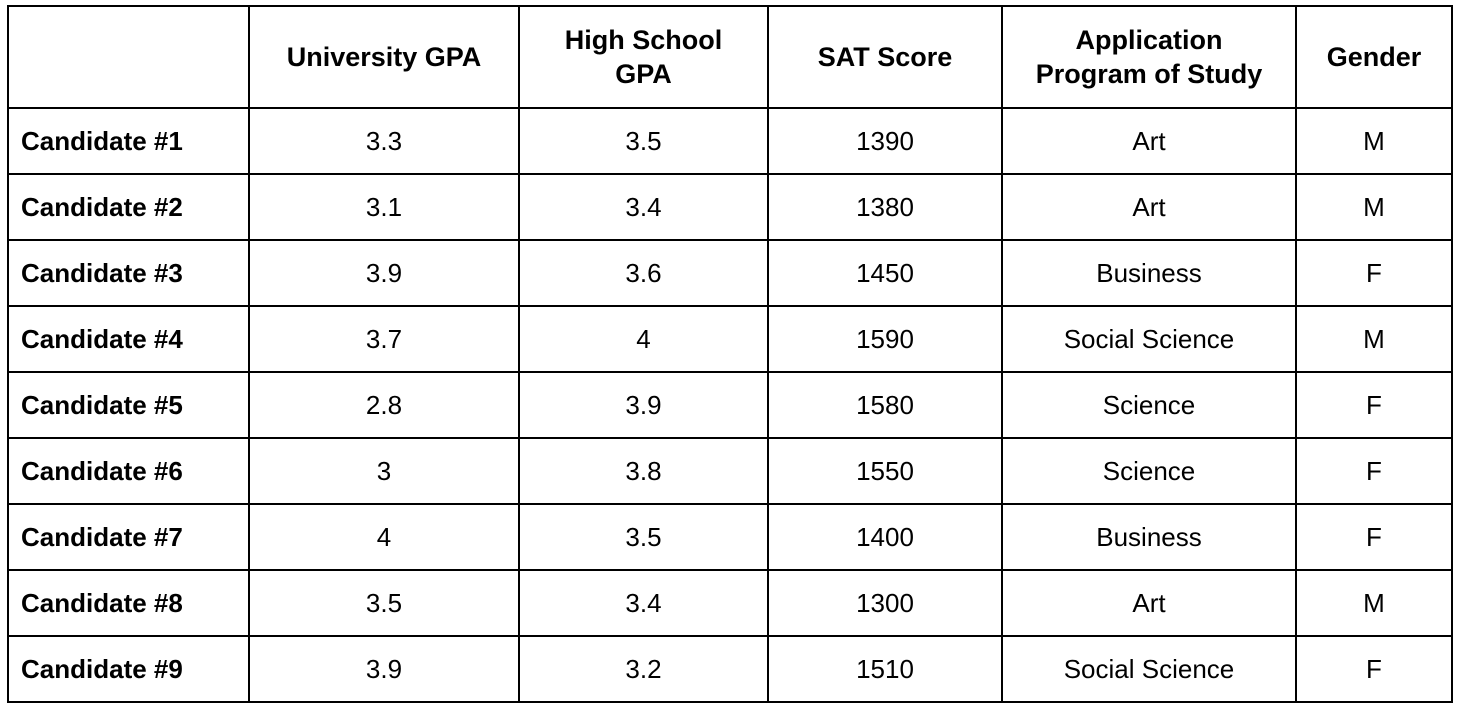 This screenshot has width=1458, height=708. Describe the element at coordinates (885, 669) in the screenshot. I see `table-cell: 1510` at that location.